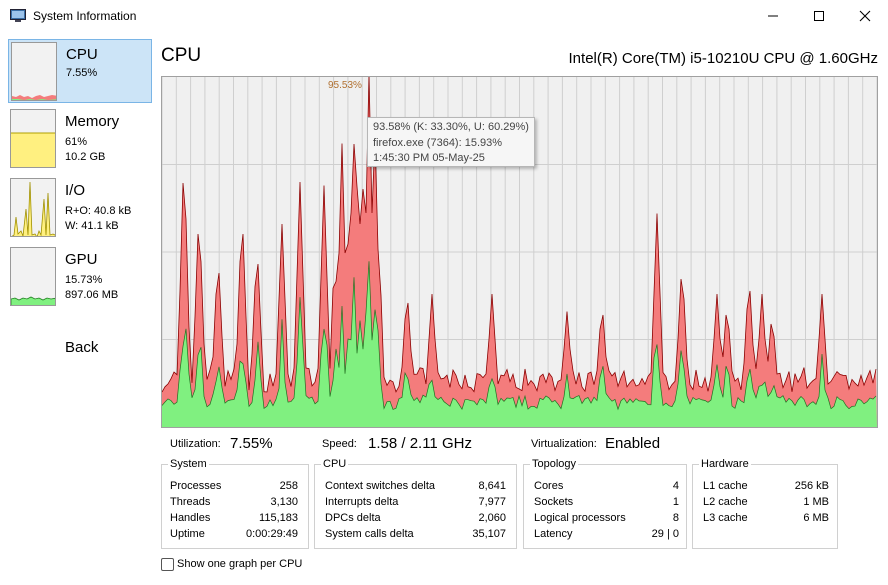 The width and height of the screenshot is (888, 585). I want to click on row-value: 1, so click(675, 502).